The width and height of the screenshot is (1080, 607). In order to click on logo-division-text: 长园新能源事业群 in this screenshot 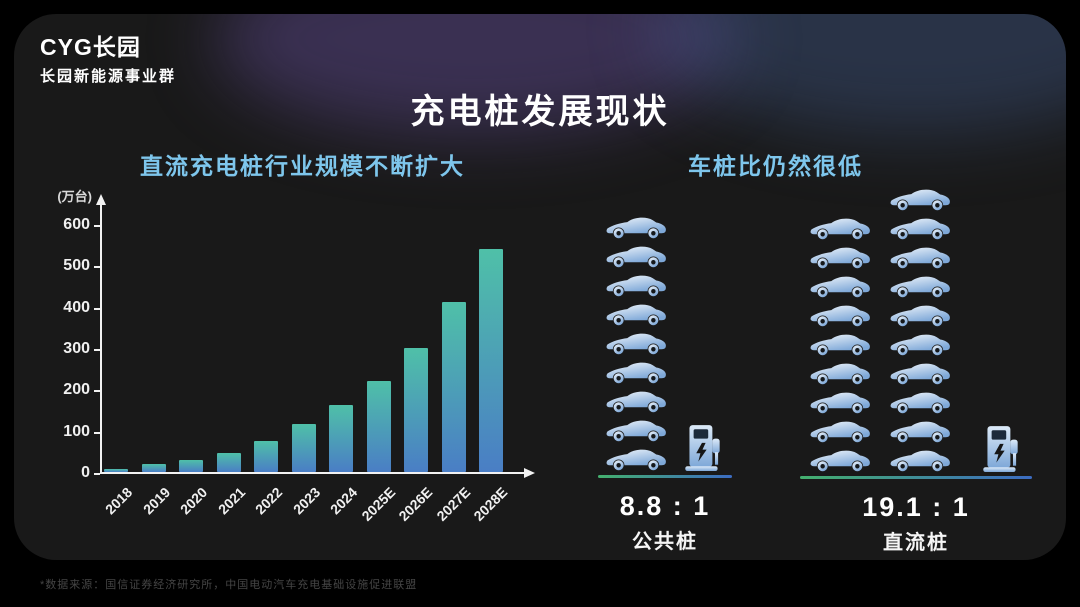, I will do `click(108, 76)`.